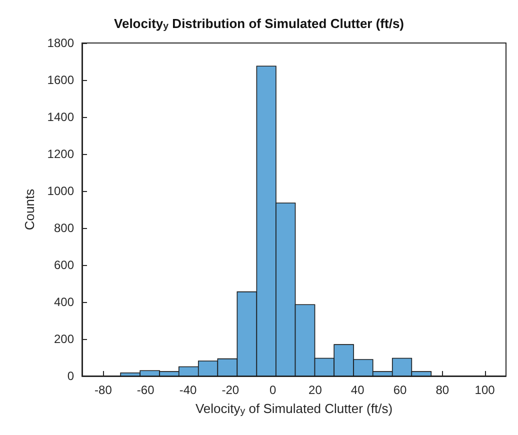  Describe the element at coordinates (60, 154) in the screenshot. I see `y-tick-label: 1200` at that location.